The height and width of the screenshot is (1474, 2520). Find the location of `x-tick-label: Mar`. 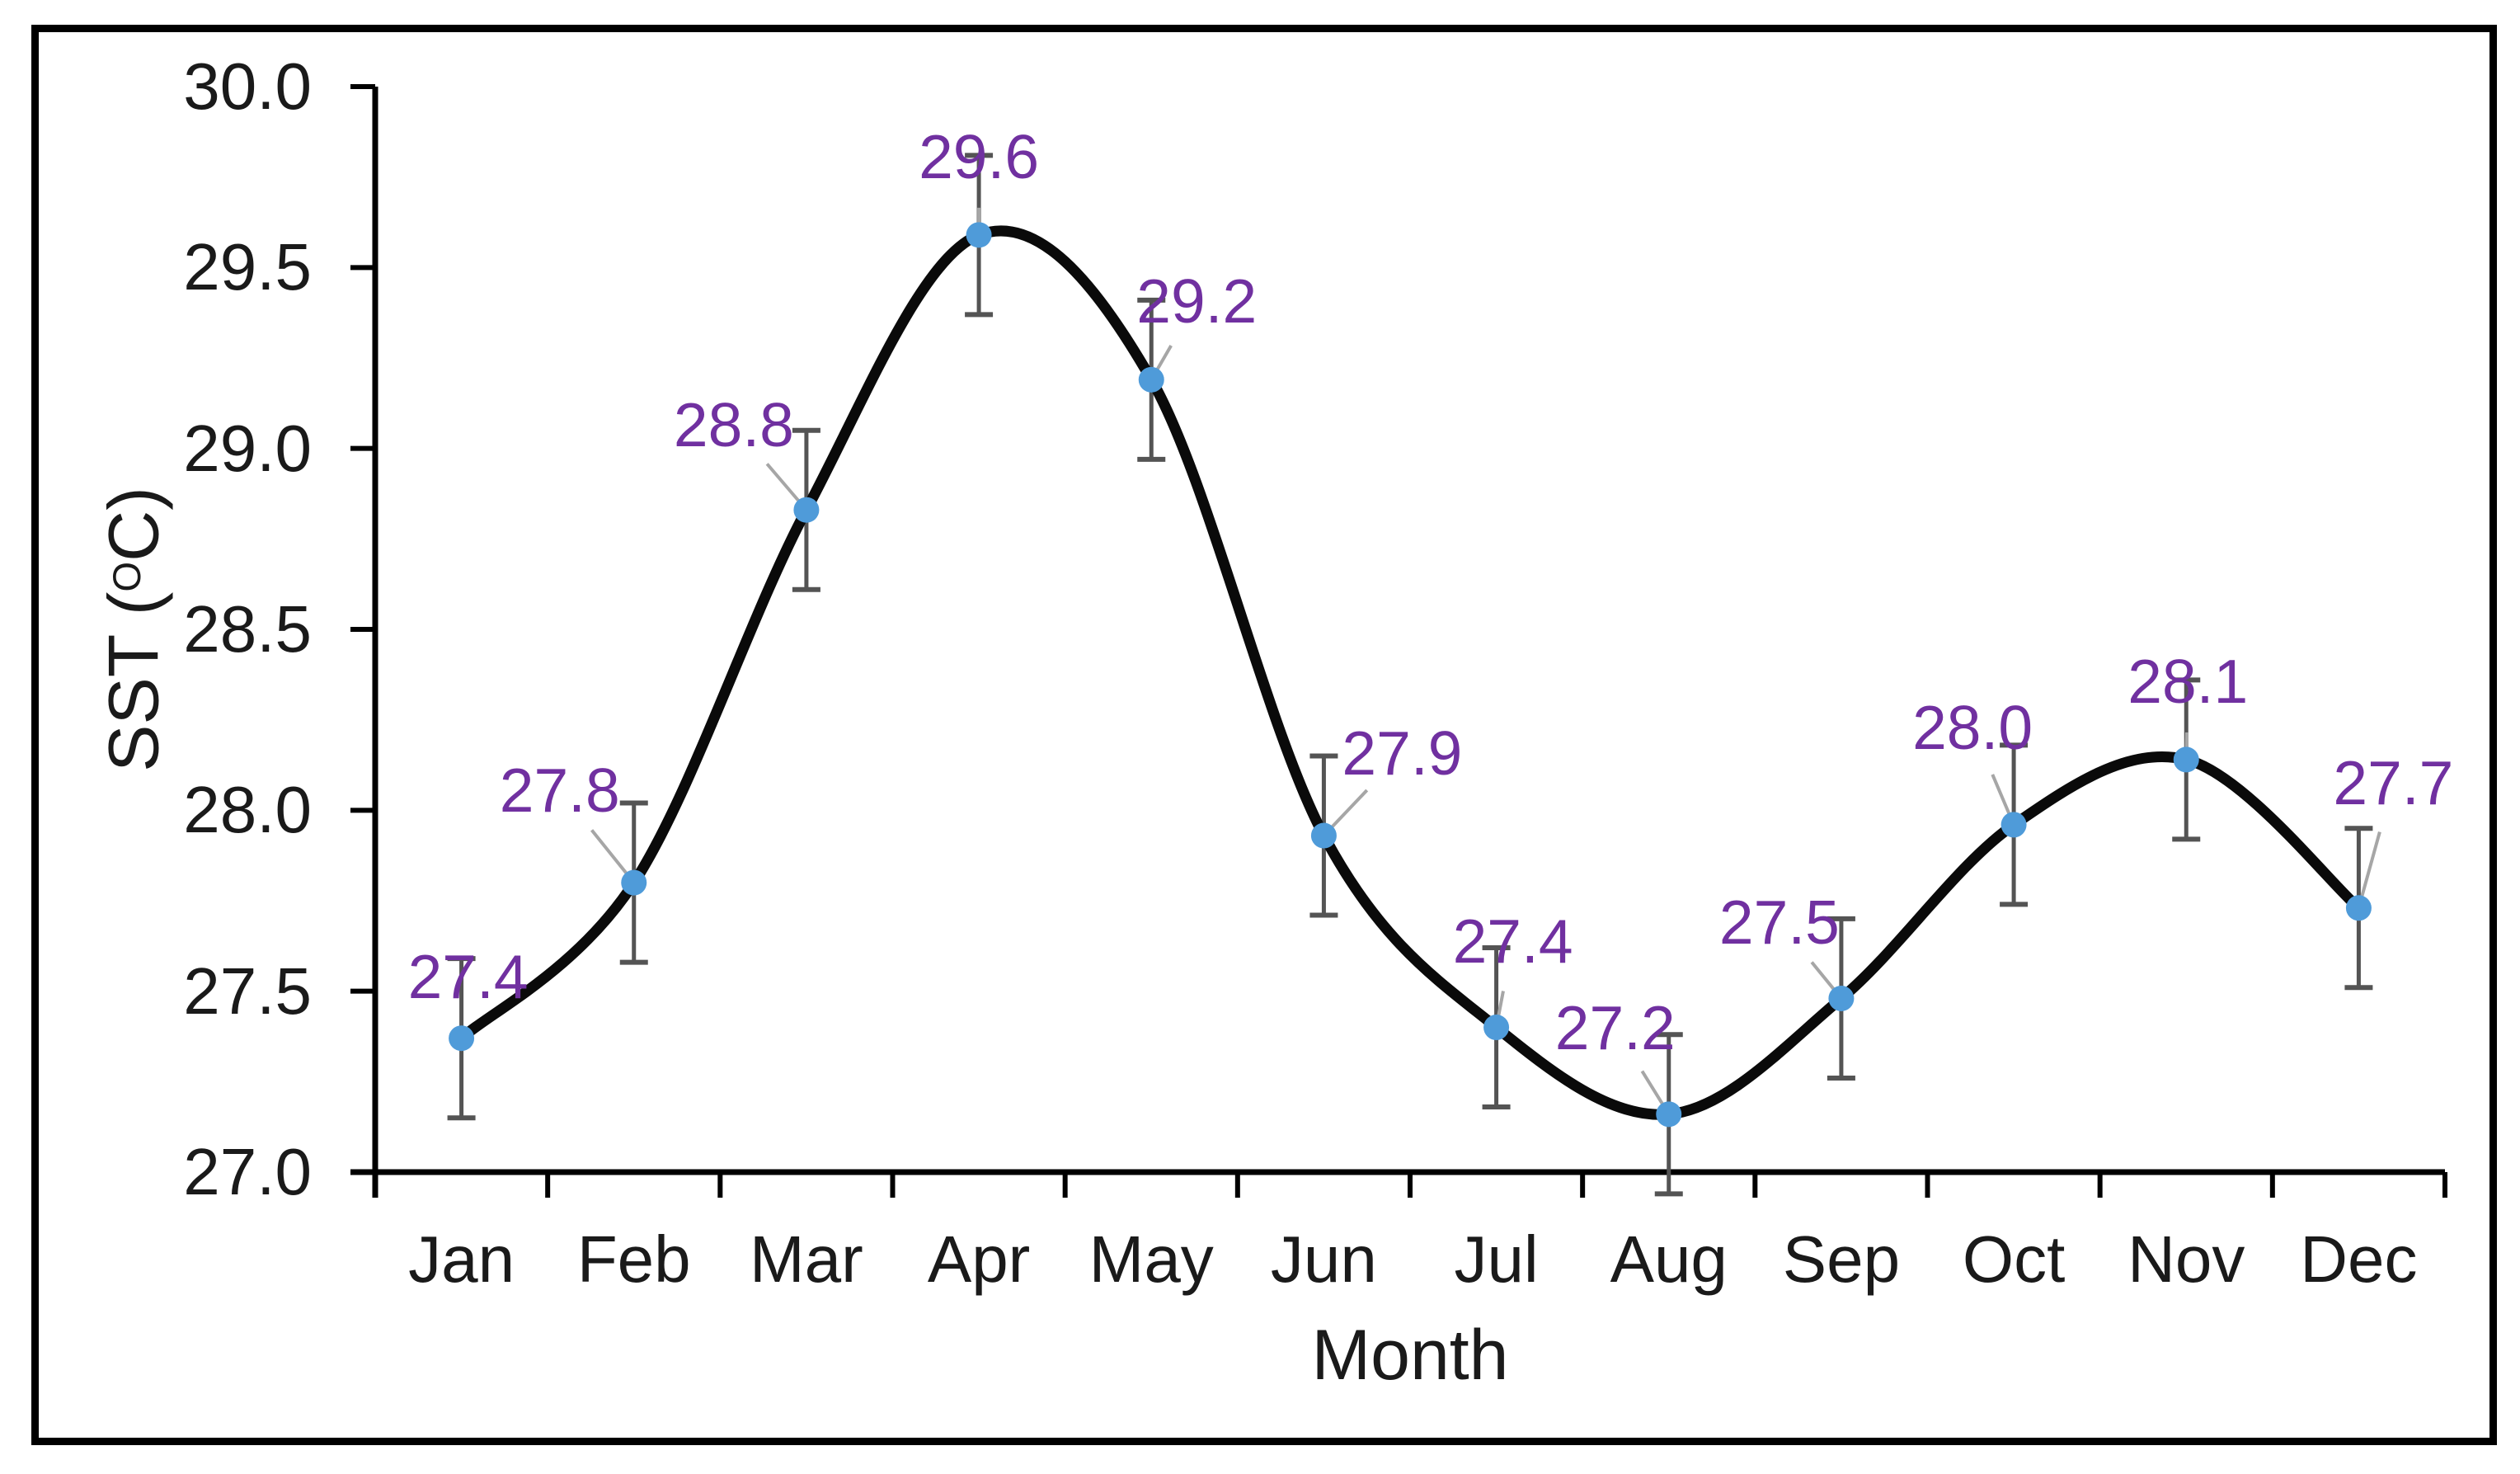

x-tick-label: Mar is located at coordinates (806, 1259).